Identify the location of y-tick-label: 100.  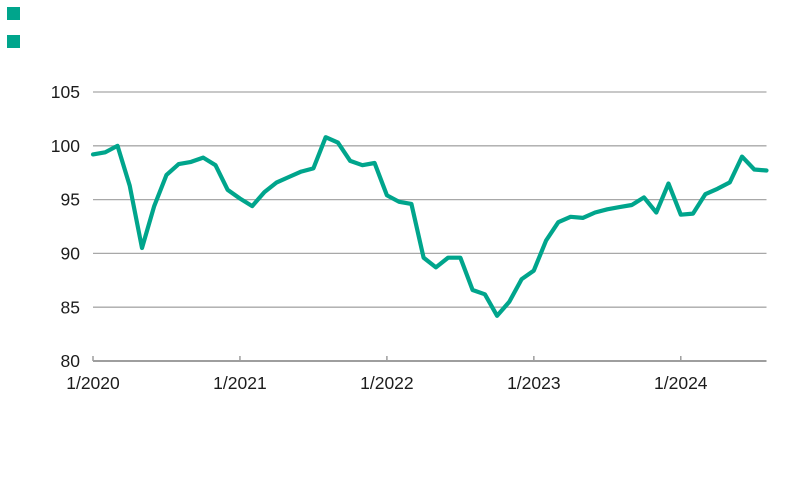
(65, 146).